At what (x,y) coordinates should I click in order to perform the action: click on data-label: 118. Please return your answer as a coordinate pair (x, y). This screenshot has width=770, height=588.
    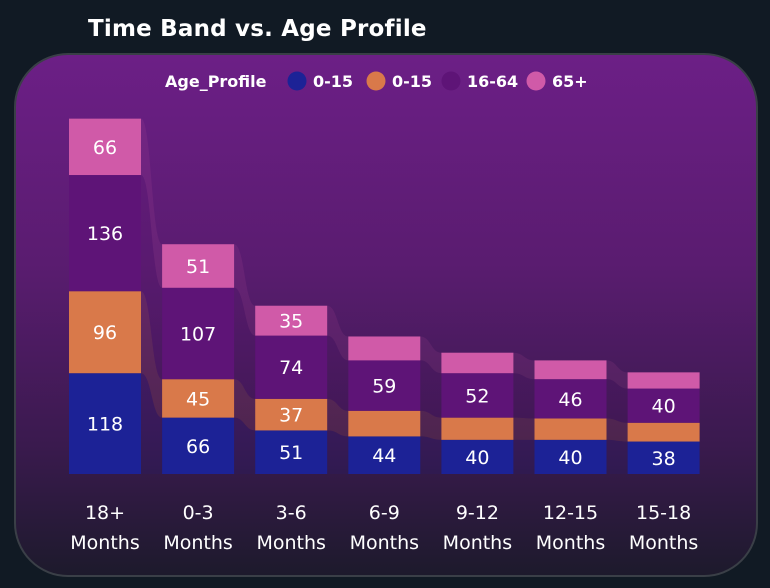
    Looking at the image, I should click on (105, 425).